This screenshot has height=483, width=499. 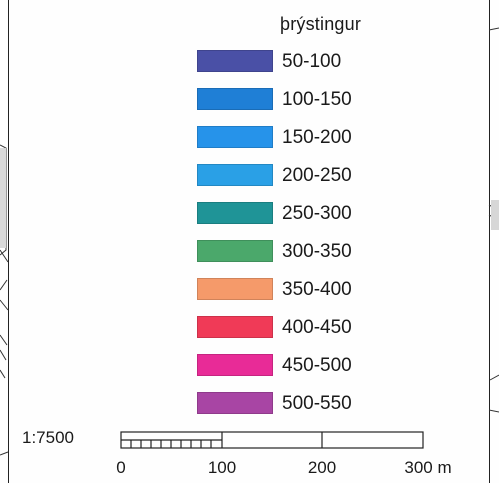 I want to click on legend-label: 100-150, so click(x=317, y=99).